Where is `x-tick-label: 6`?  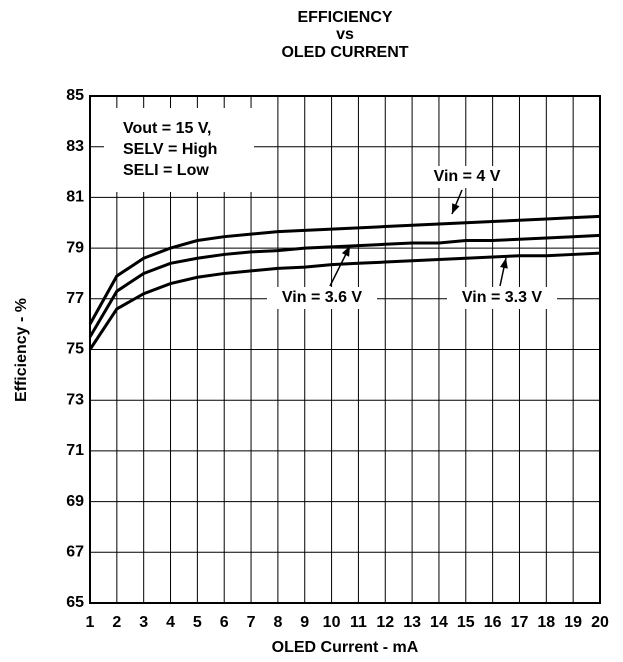 x-tick-label: 6 is located at coordinates (224, 622).